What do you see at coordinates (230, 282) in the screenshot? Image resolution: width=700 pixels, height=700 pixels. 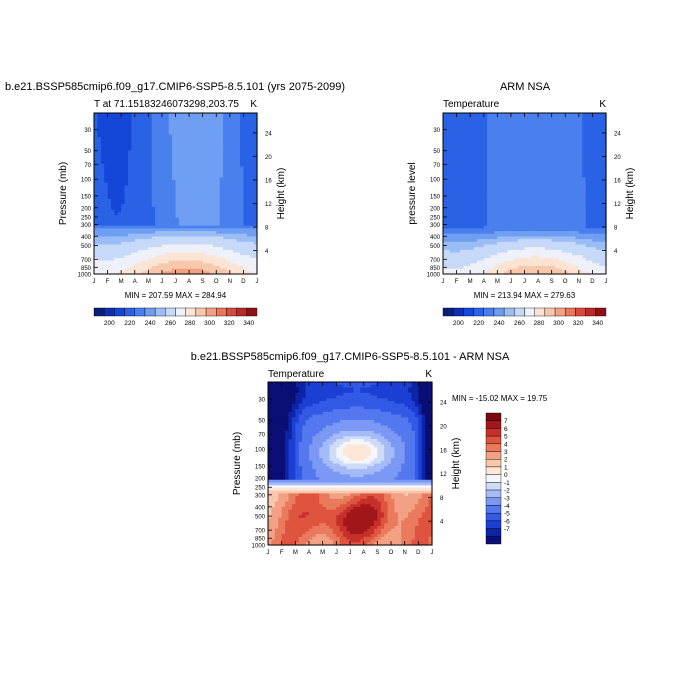 I see `x-tick-label: N` at bounding box center [230, 282].